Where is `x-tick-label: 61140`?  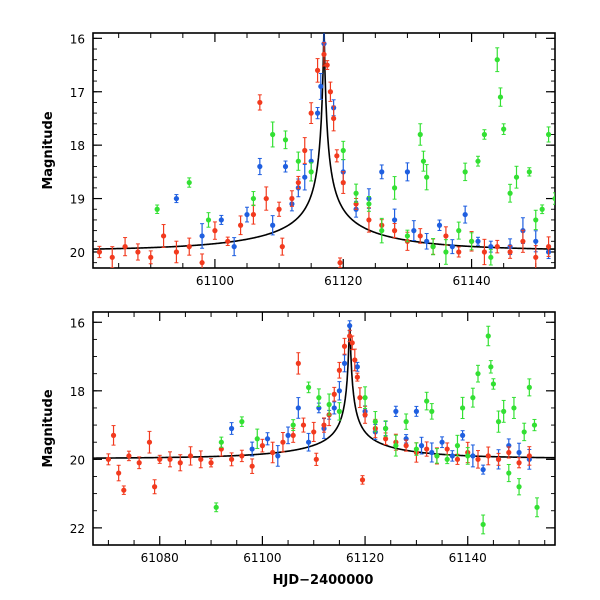 x-tick-label: 61140 is located at coordinates (468, 558).